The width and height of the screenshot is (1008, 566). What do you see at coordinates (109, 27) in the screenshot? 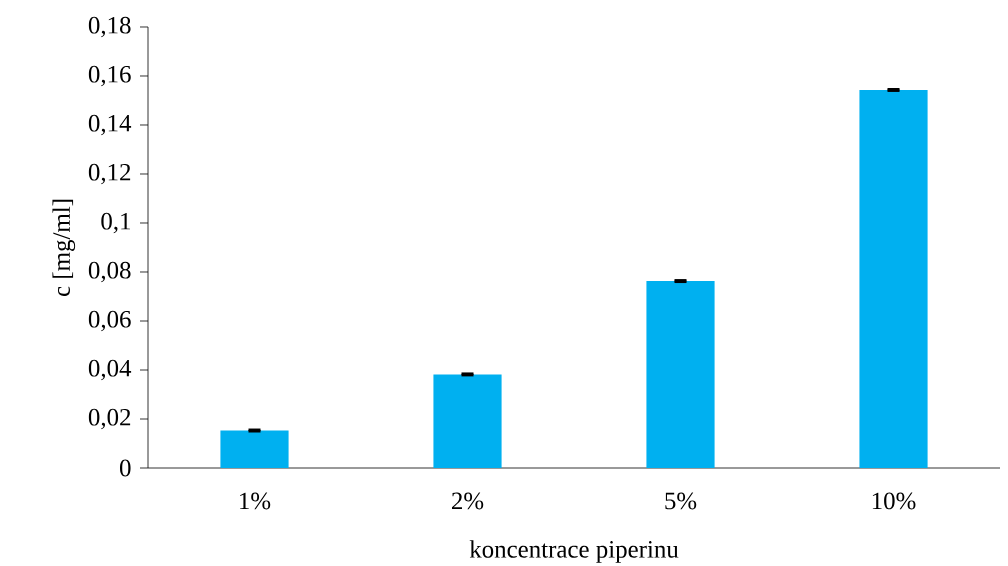
I see `y-tick-label: 0,18` at bounding box center [109, 27].